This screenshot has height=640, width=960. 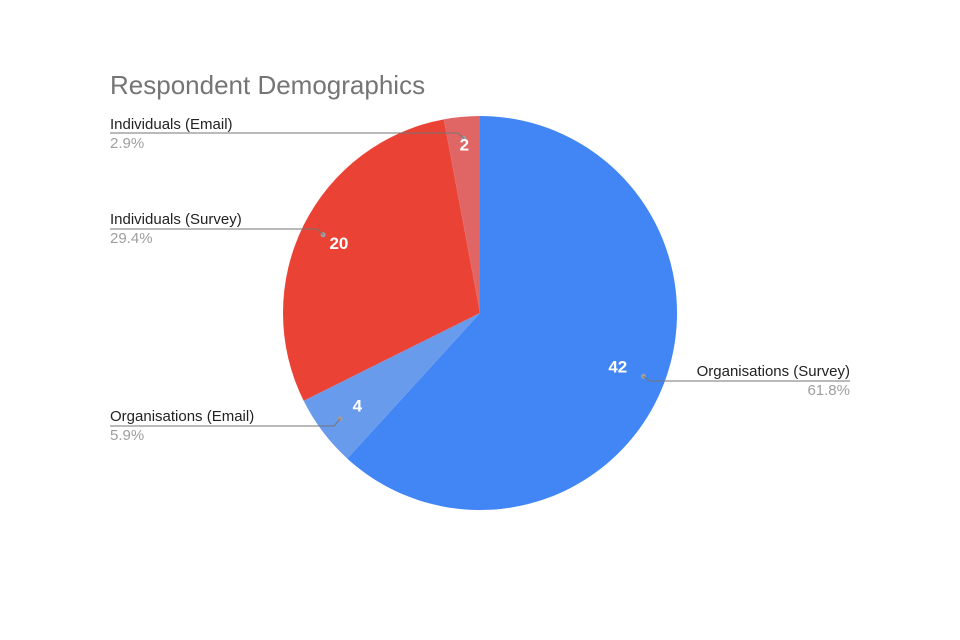 What do you see at coordinates (746, 378) in the screenshot?
I see `leader-line-organisations-survey` at bounding box center [746, 378].